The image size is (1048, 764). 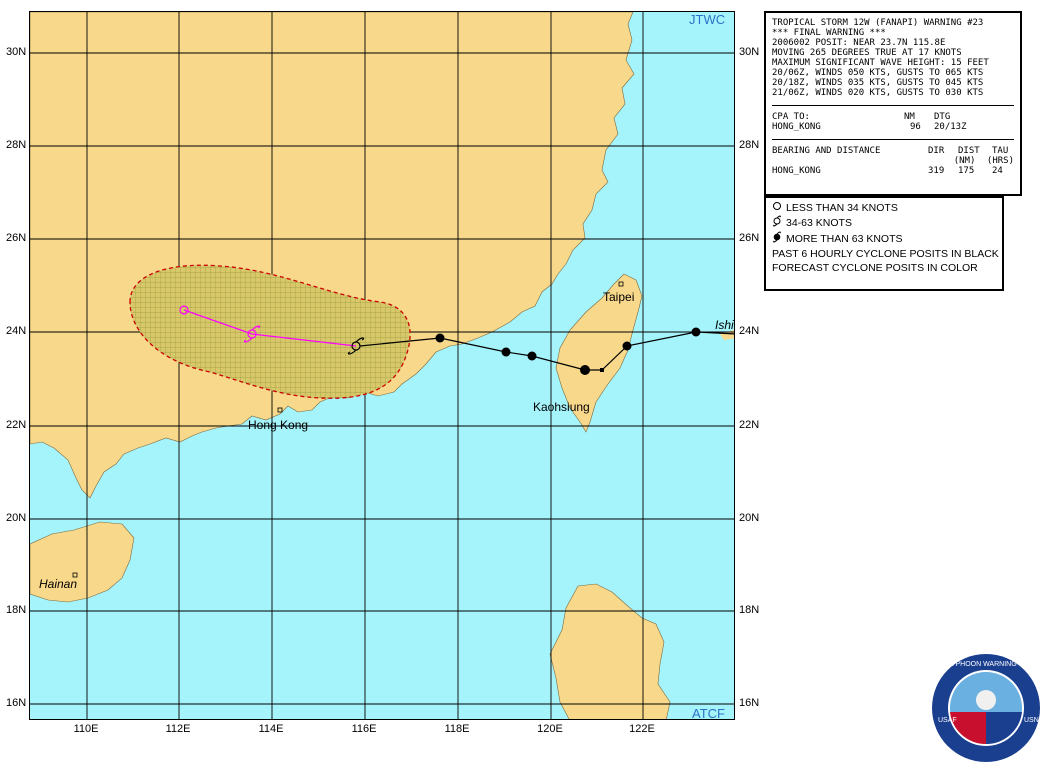 I want to click on lat-label-right: 28N, so click(x=749, y=145).